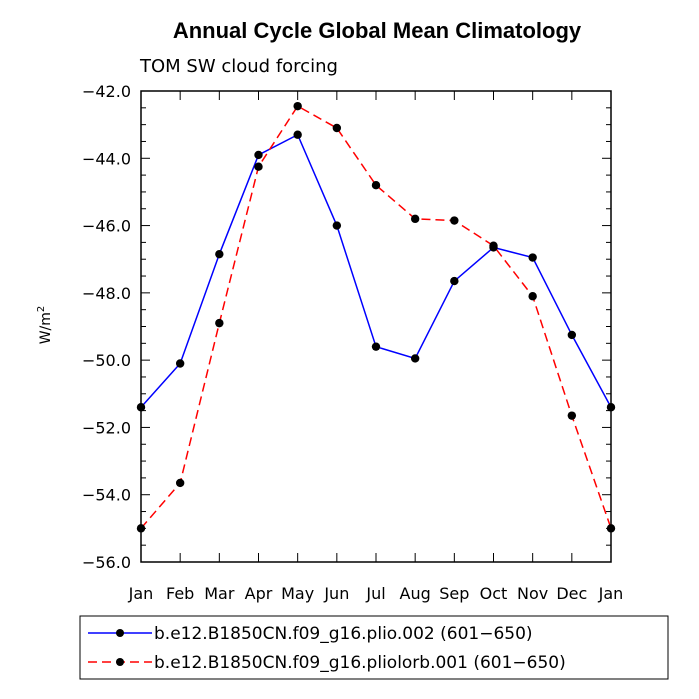 This screenshot has width=699, height=699. What do you see at coordinates (219, 593) in the screenshot?
I see `x-tick-label: Mar` at bounding box center [219, 593].